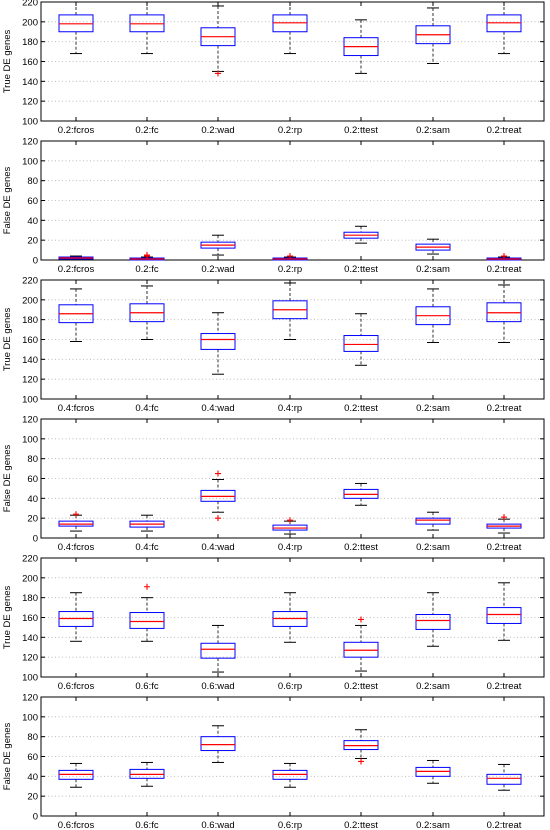 The width and height of the screenshot is (550, 830). What do you see at coordinates (76, 408) in the screenshot?
I see `x-tick-label: 0.4:fcros` at bounding box center [76, 408].